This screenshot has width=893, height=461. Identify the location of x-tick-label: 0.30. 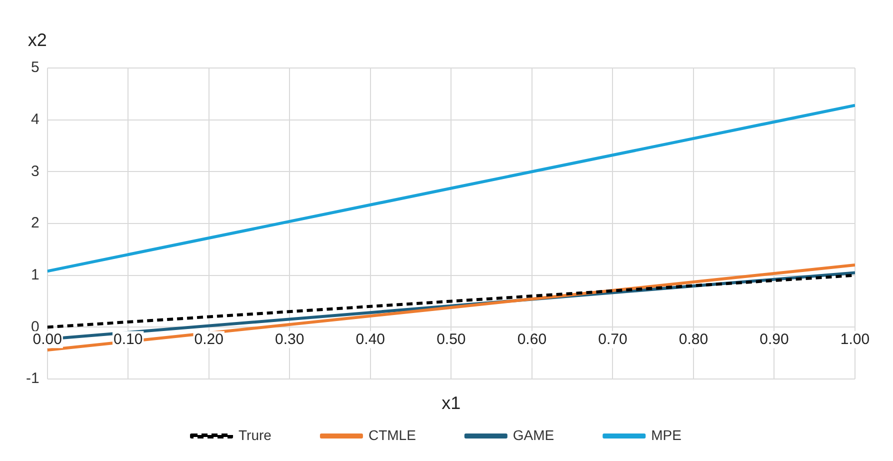
(289, 339).